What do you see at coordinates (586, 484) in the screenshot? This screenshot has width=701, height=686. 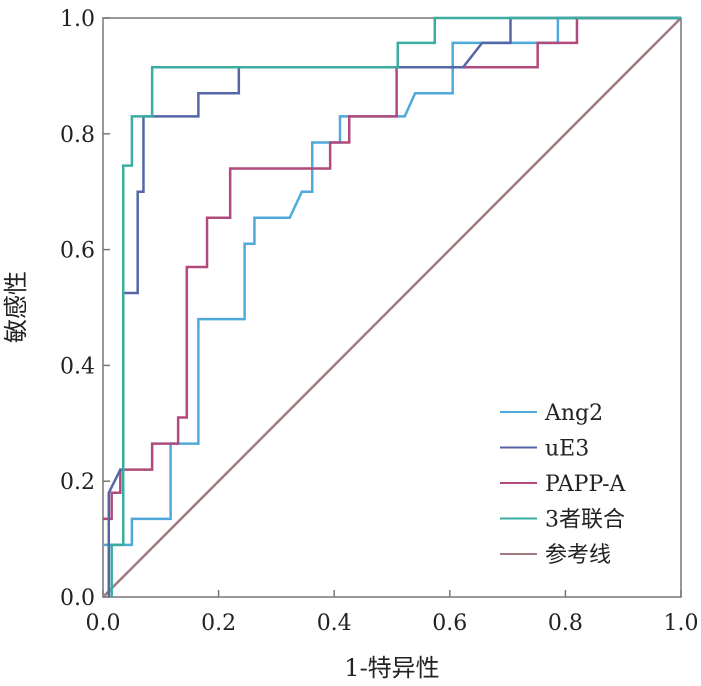 I see `legend-label-2: PAPP-A` at bounding box center [586, 484].